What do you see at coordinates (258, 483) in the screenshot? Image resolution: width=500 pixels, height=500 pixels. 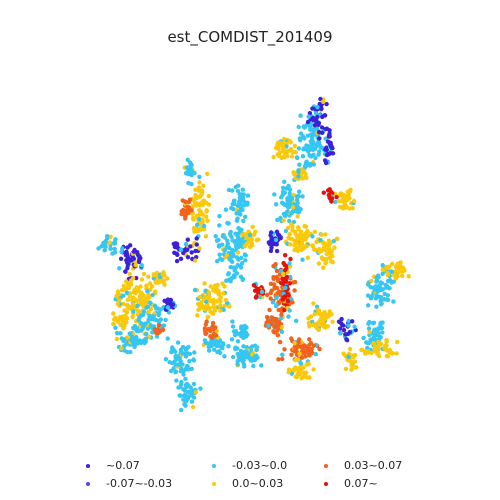 I see `legend-label: 0.0~0.03` at bounding box center [258, 483].